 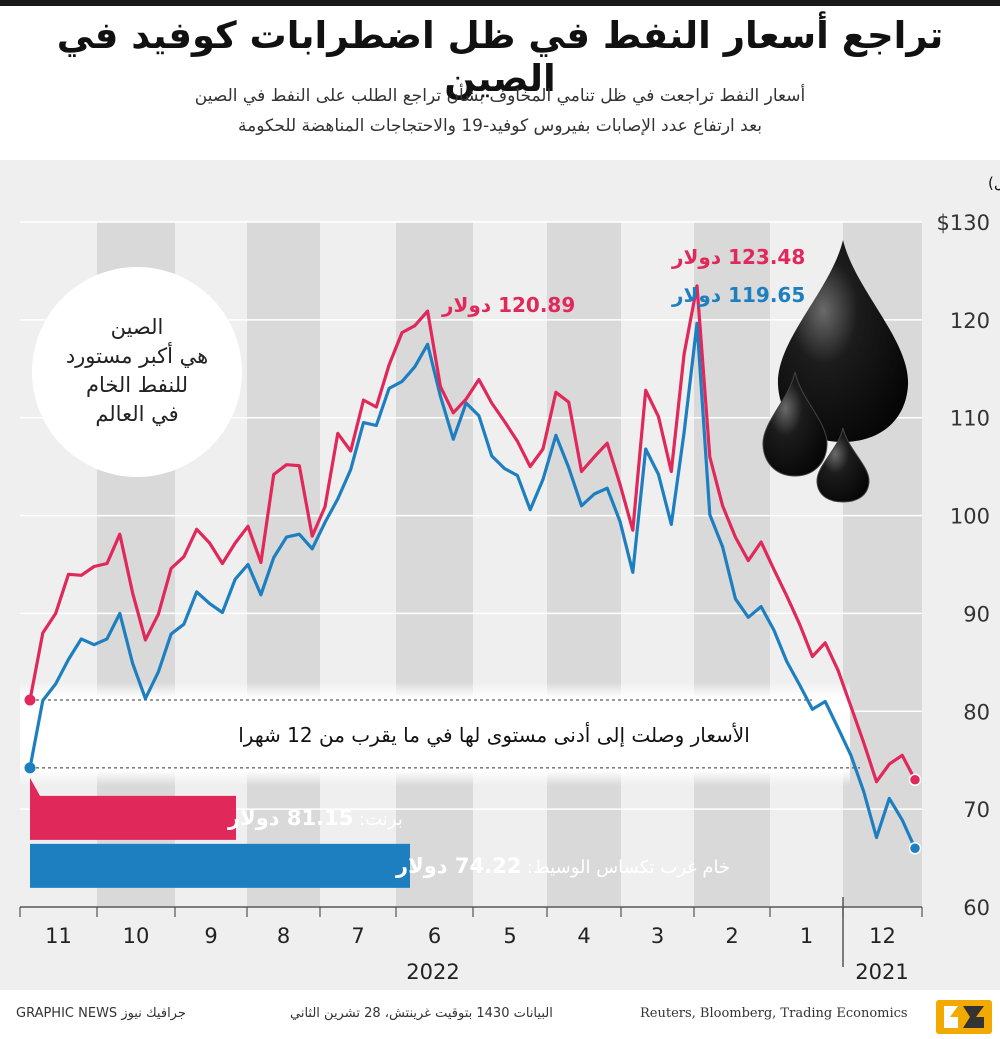 I want to click on footer-agency: GRAPHIC NEWS جرافيك نيوز, so click(x=101, y=1013).